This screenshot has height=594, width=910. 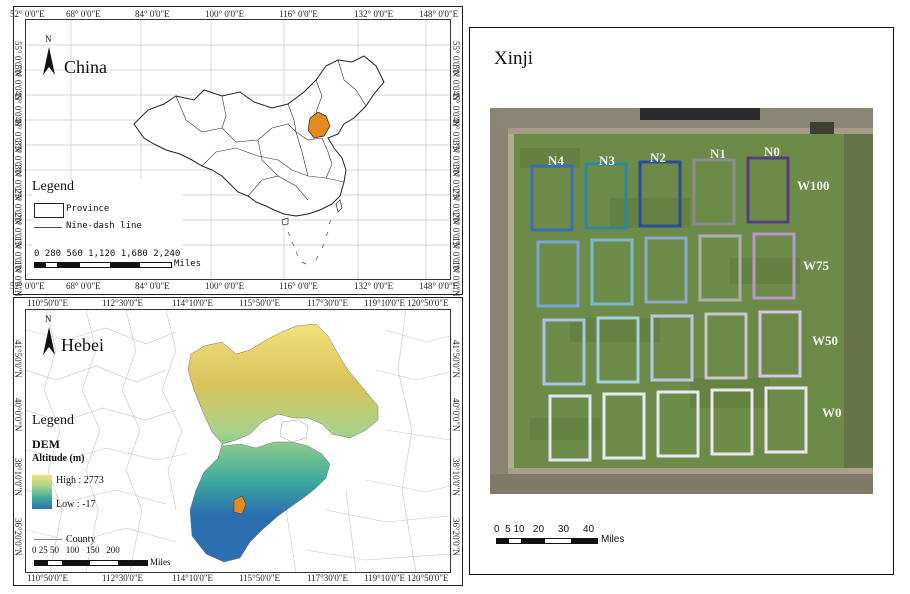 I want to click on tick-label: 112°30'0"E, so click(x=123, y=578).